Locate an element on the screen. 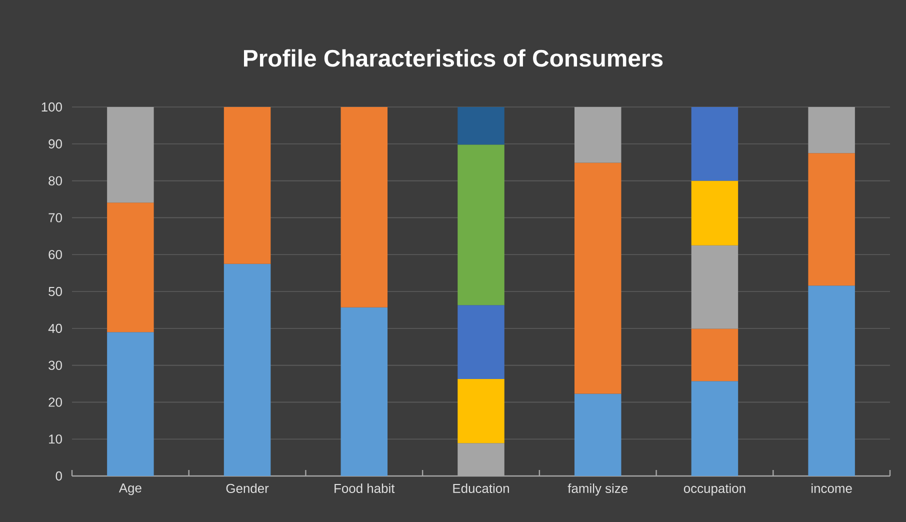 The image size is (906, 522). y-tick-label: 80 is located at coordinates (55, 181).